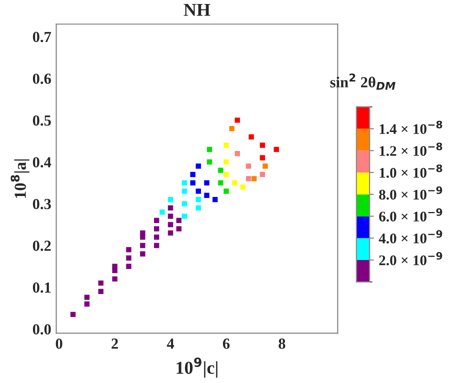  Describe the element at coordinates (410, 215) in the screenshot. I see `color-bar-label: 6.0 × 10$^{−9}$` at that location.